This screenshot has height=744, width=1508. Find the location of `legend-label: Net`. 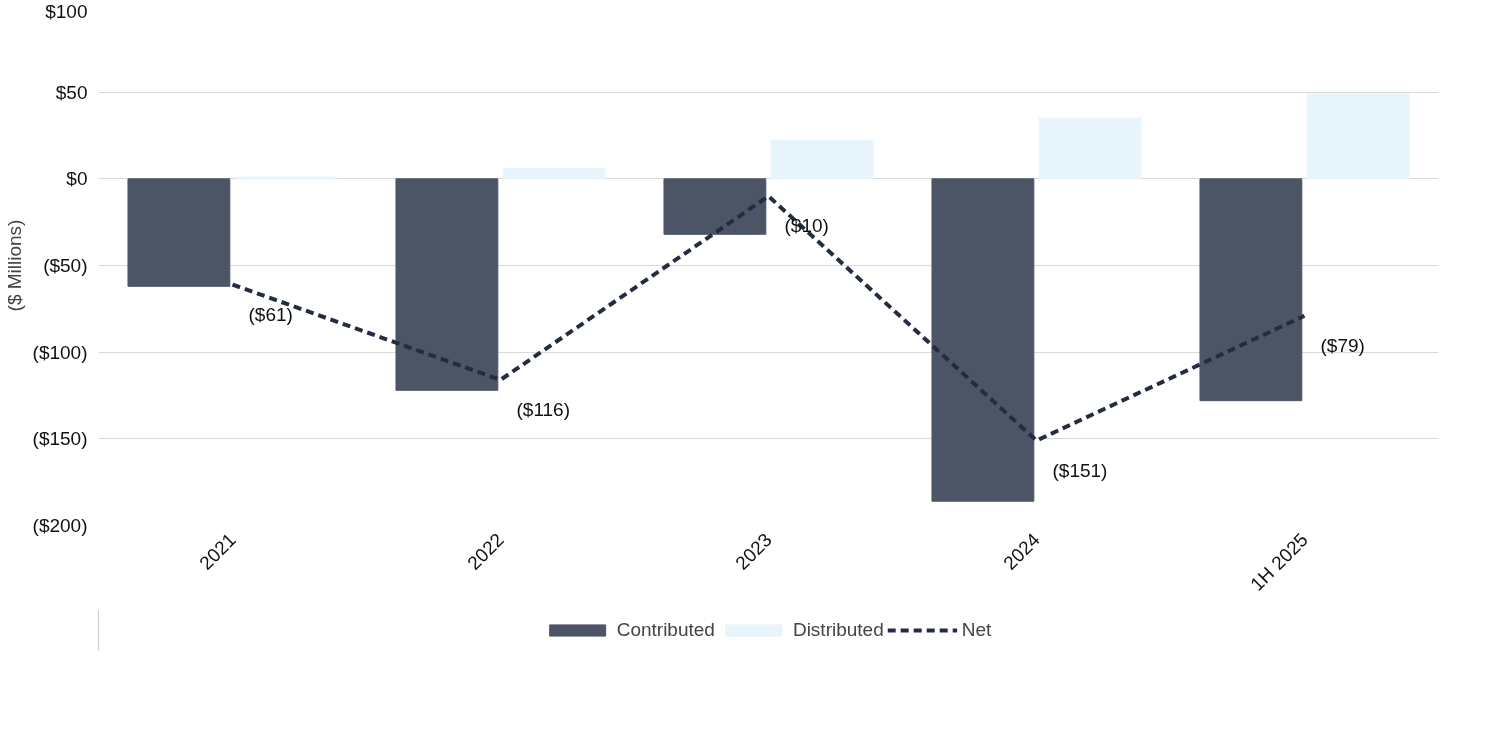

legend-label: Net is located at coordinates (976, 630).